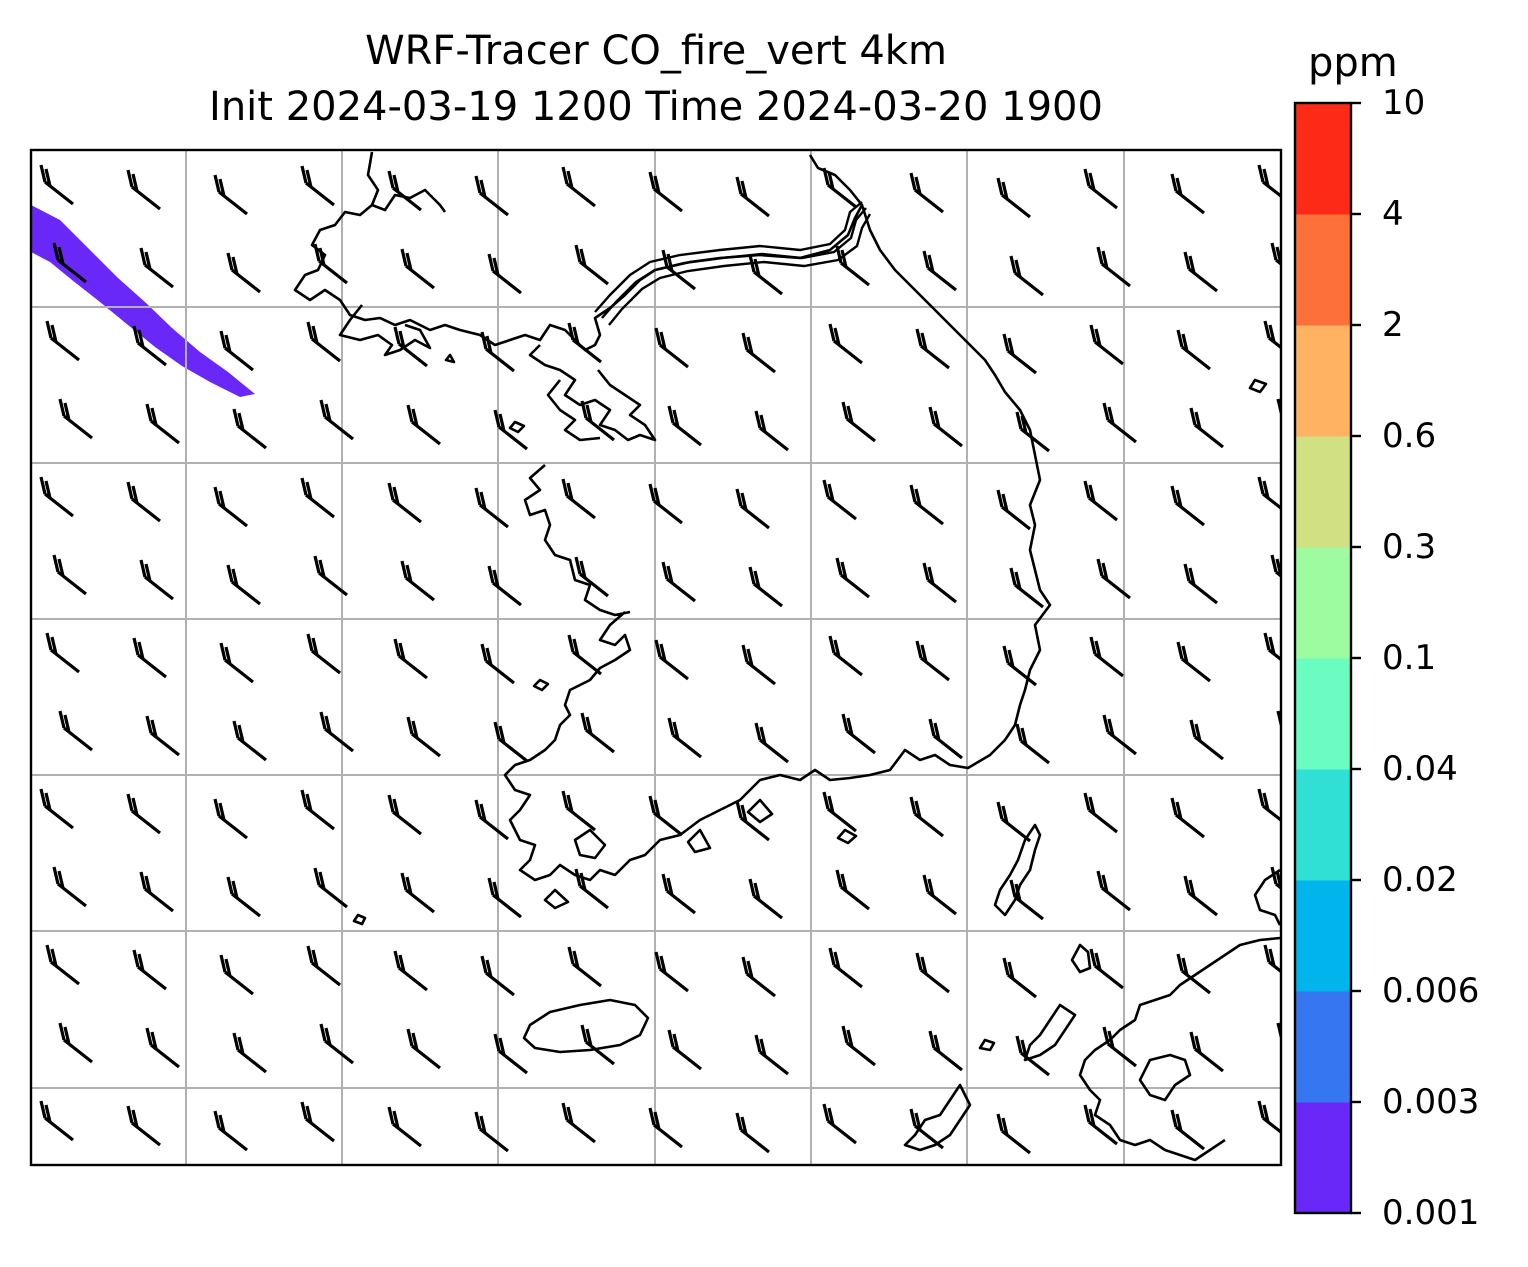 The width and height of the screenshot is (1528, 1267). What do you see at coordinates (1431, 991) in the screenshot?
I see `colorbar-tick-label: 0.006` at bounding box center [1431, 991].